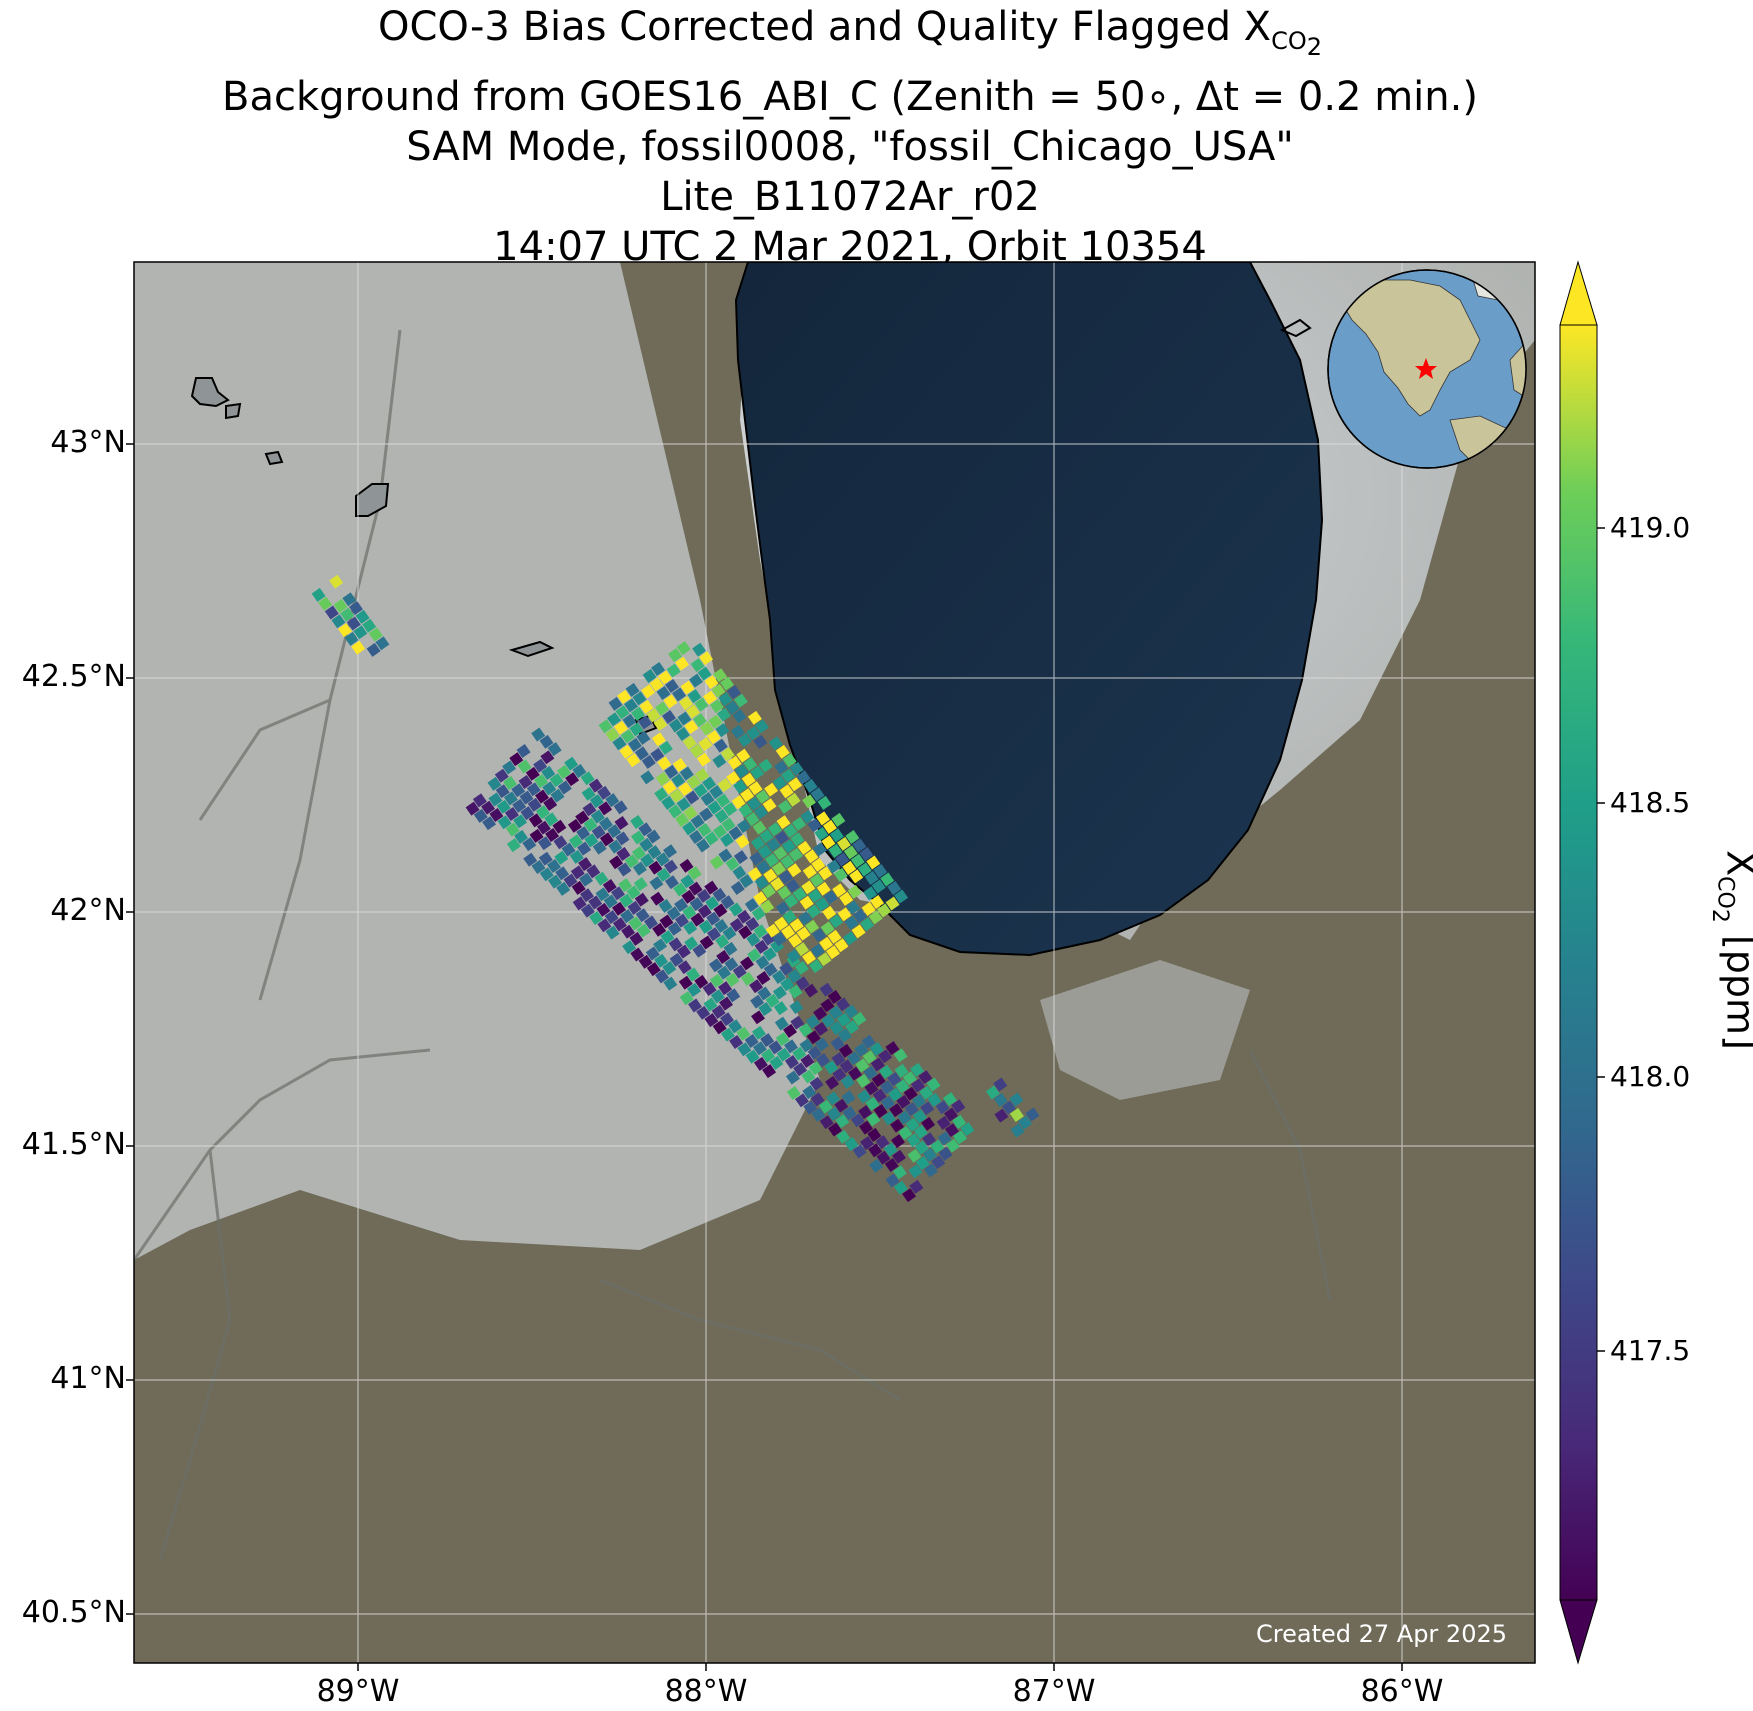 This screenshot has height=1711, width=1753. I want to click on lat-tick-label: 43°N, so click(88, 442).